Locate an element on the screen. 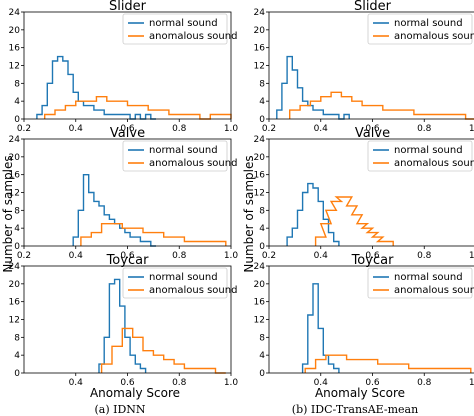 This screenshot has height=416, width=474. x-axis-label-left: Anomaly Score is located at coordinates (135, 393).